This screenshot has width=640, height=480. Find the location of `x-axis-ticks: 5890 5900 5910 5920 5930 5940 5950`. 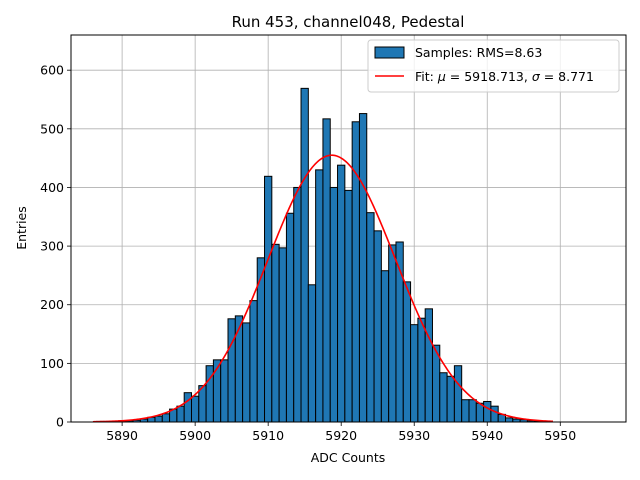

x-axis-ticks: 5890 5900 5910 5920 5930 5940 5950 is located at coordinates (341, 432).